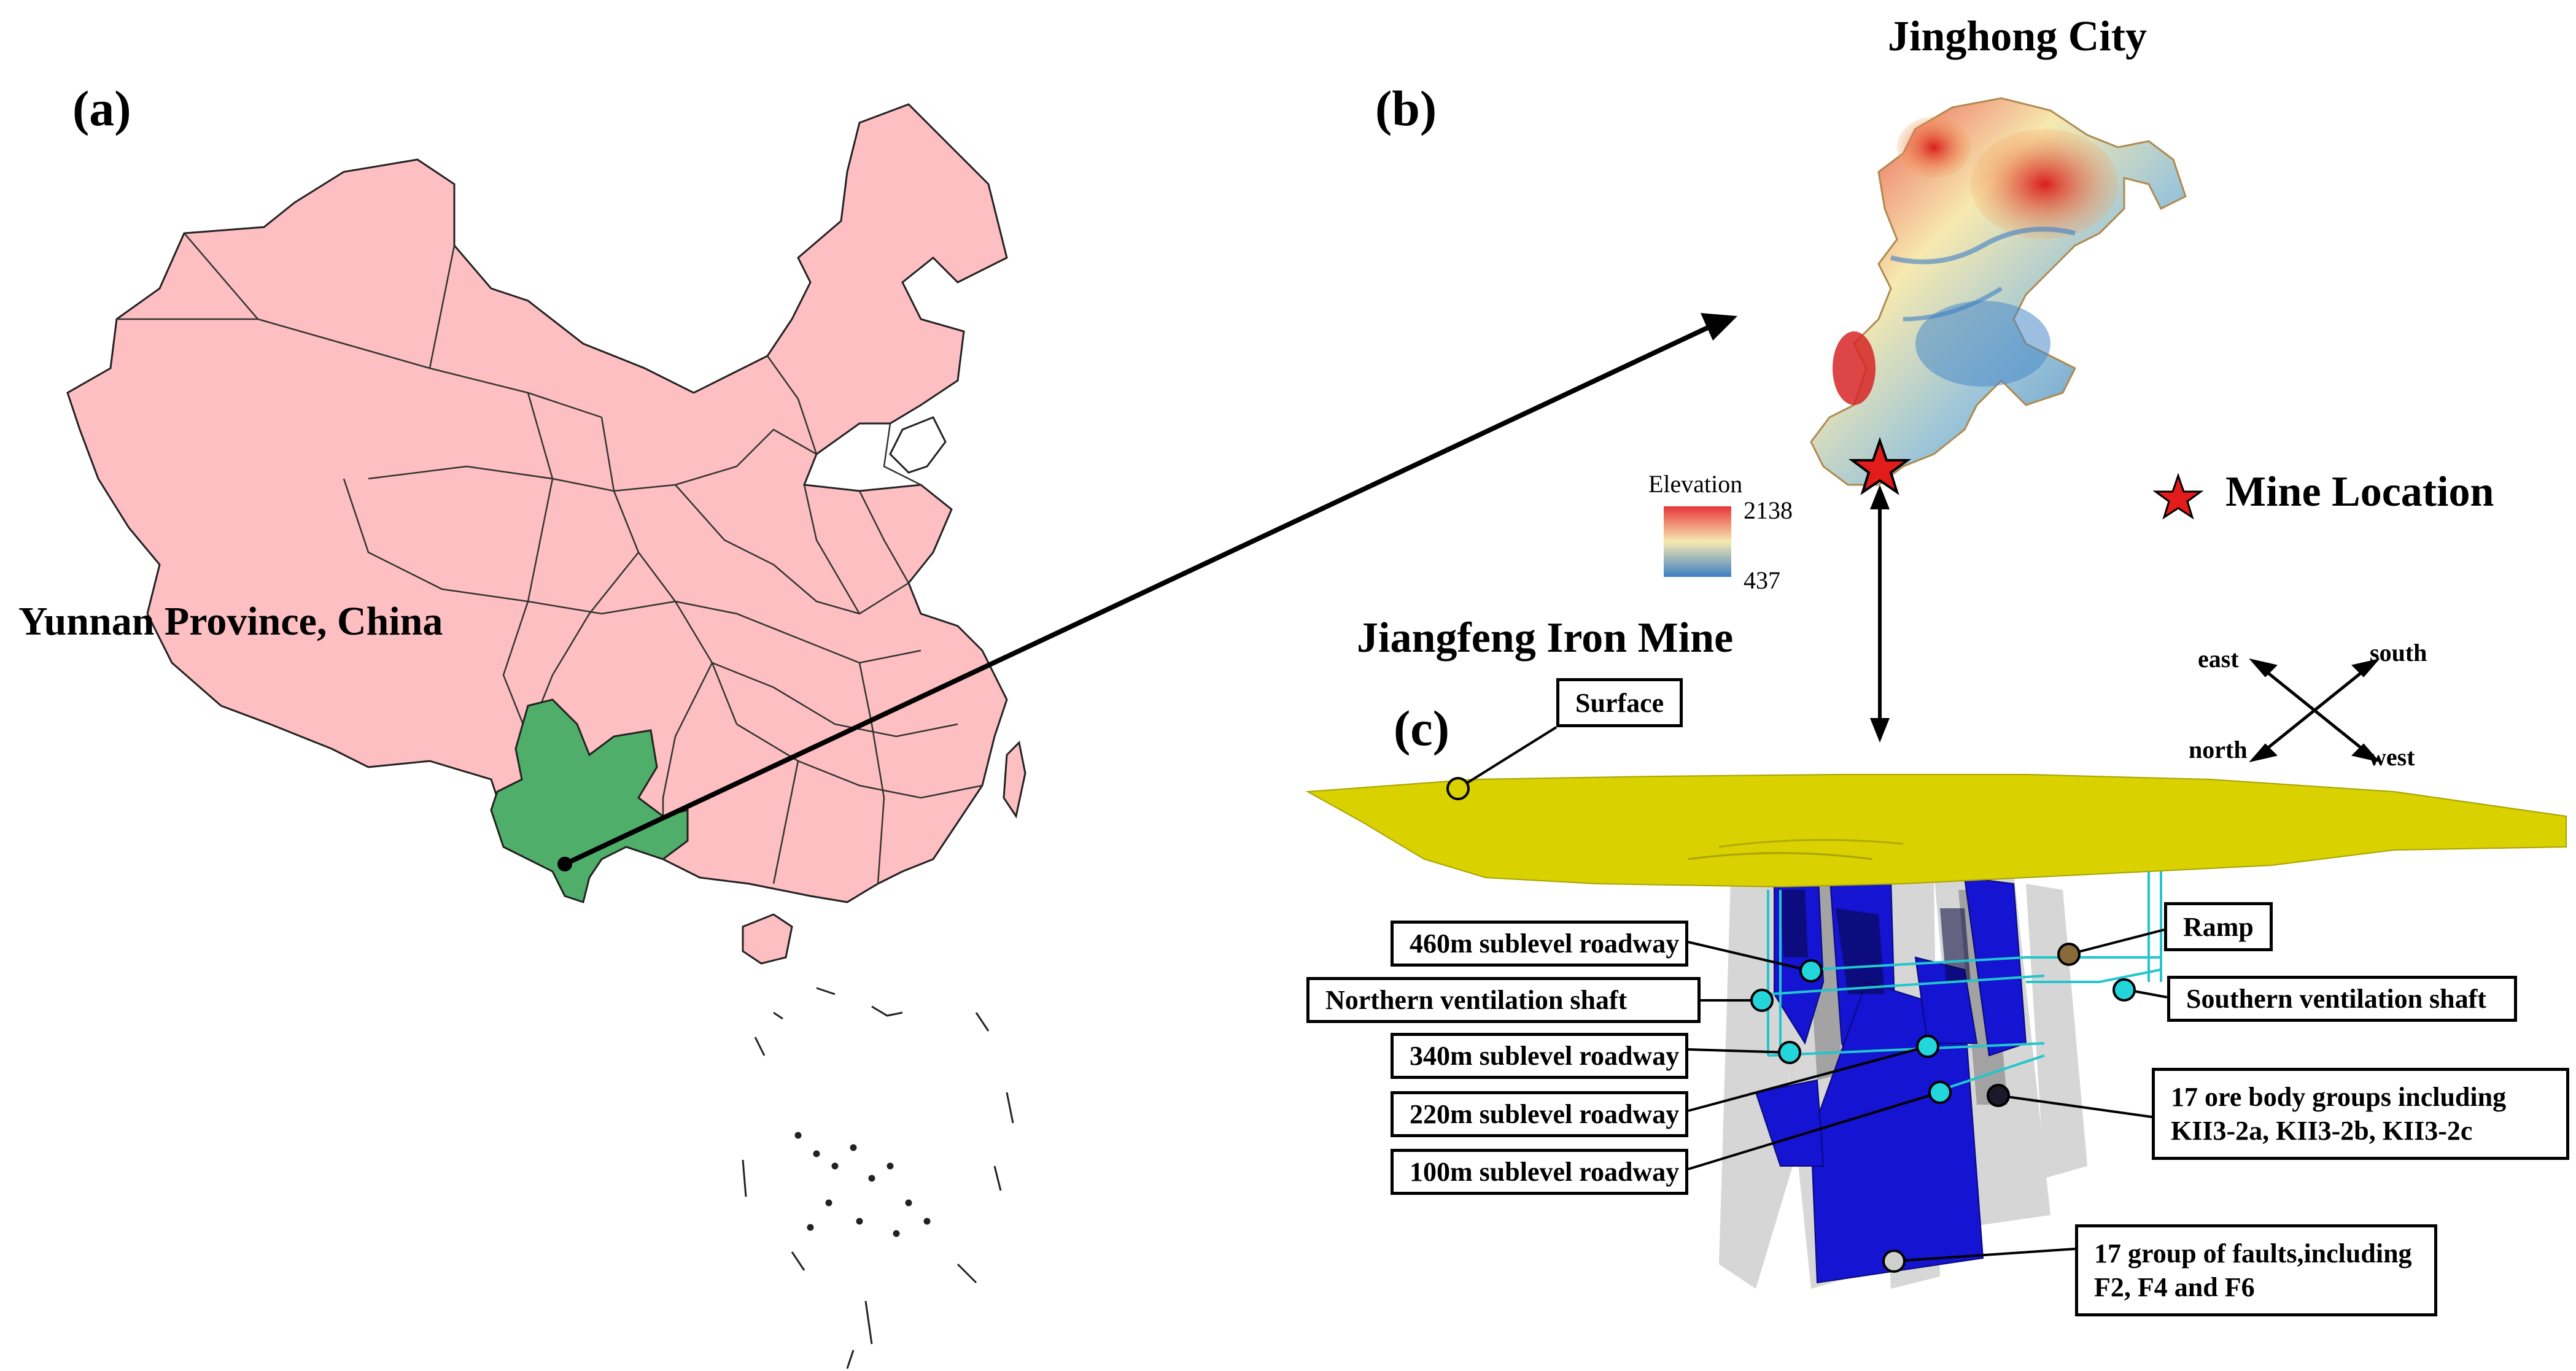 This screenshot has height=1371, width=2576. I want to click on compass-south: south, so click(2398, 652).